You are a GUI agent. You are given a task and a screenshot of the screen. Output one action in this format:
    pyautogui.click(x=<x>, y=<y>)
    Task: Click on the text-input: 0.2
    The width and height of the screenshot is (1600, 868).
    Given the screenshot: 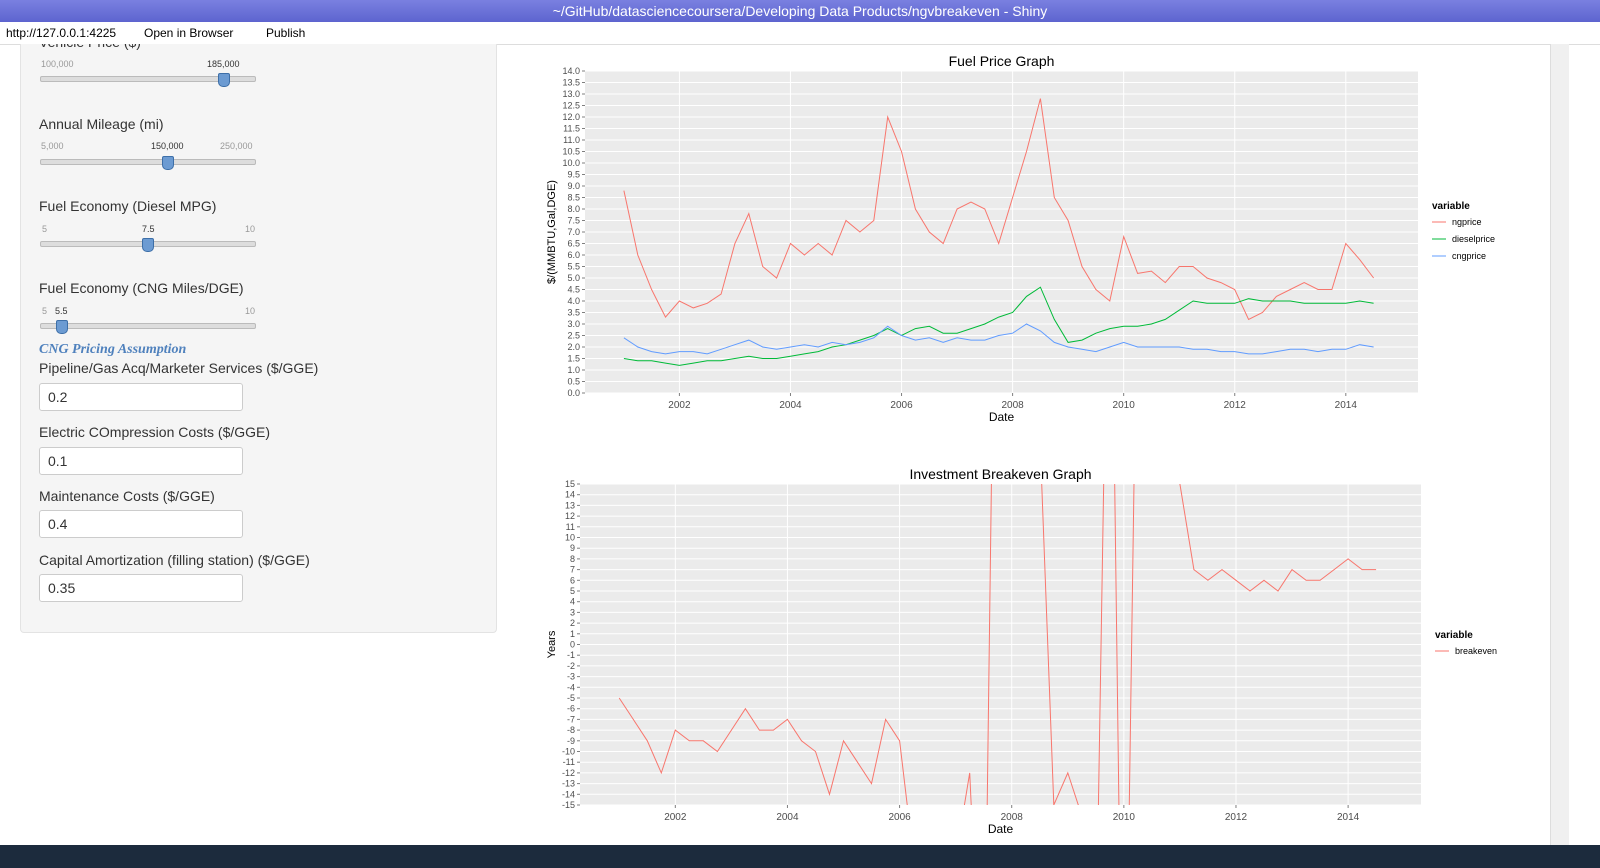 What is the action you would take?
    pyautogui.click(x=141, y=397)
    